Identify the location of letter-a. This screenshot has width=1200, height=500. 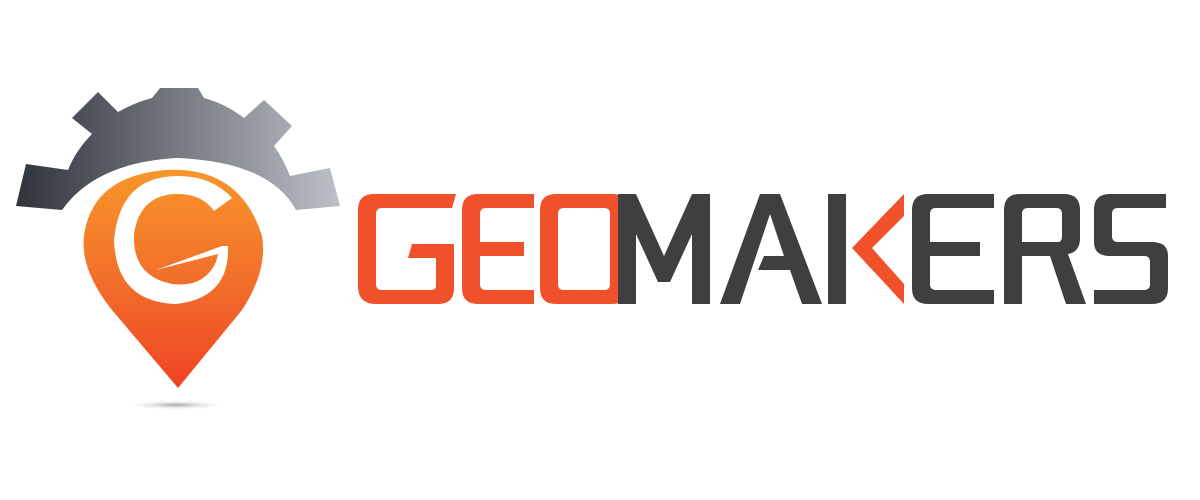
(771, 249).